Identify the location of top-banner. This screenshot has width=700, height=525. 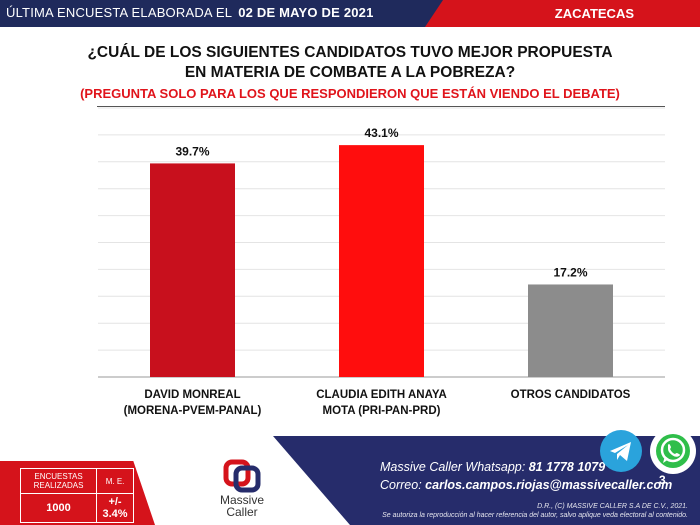
(350, 13).